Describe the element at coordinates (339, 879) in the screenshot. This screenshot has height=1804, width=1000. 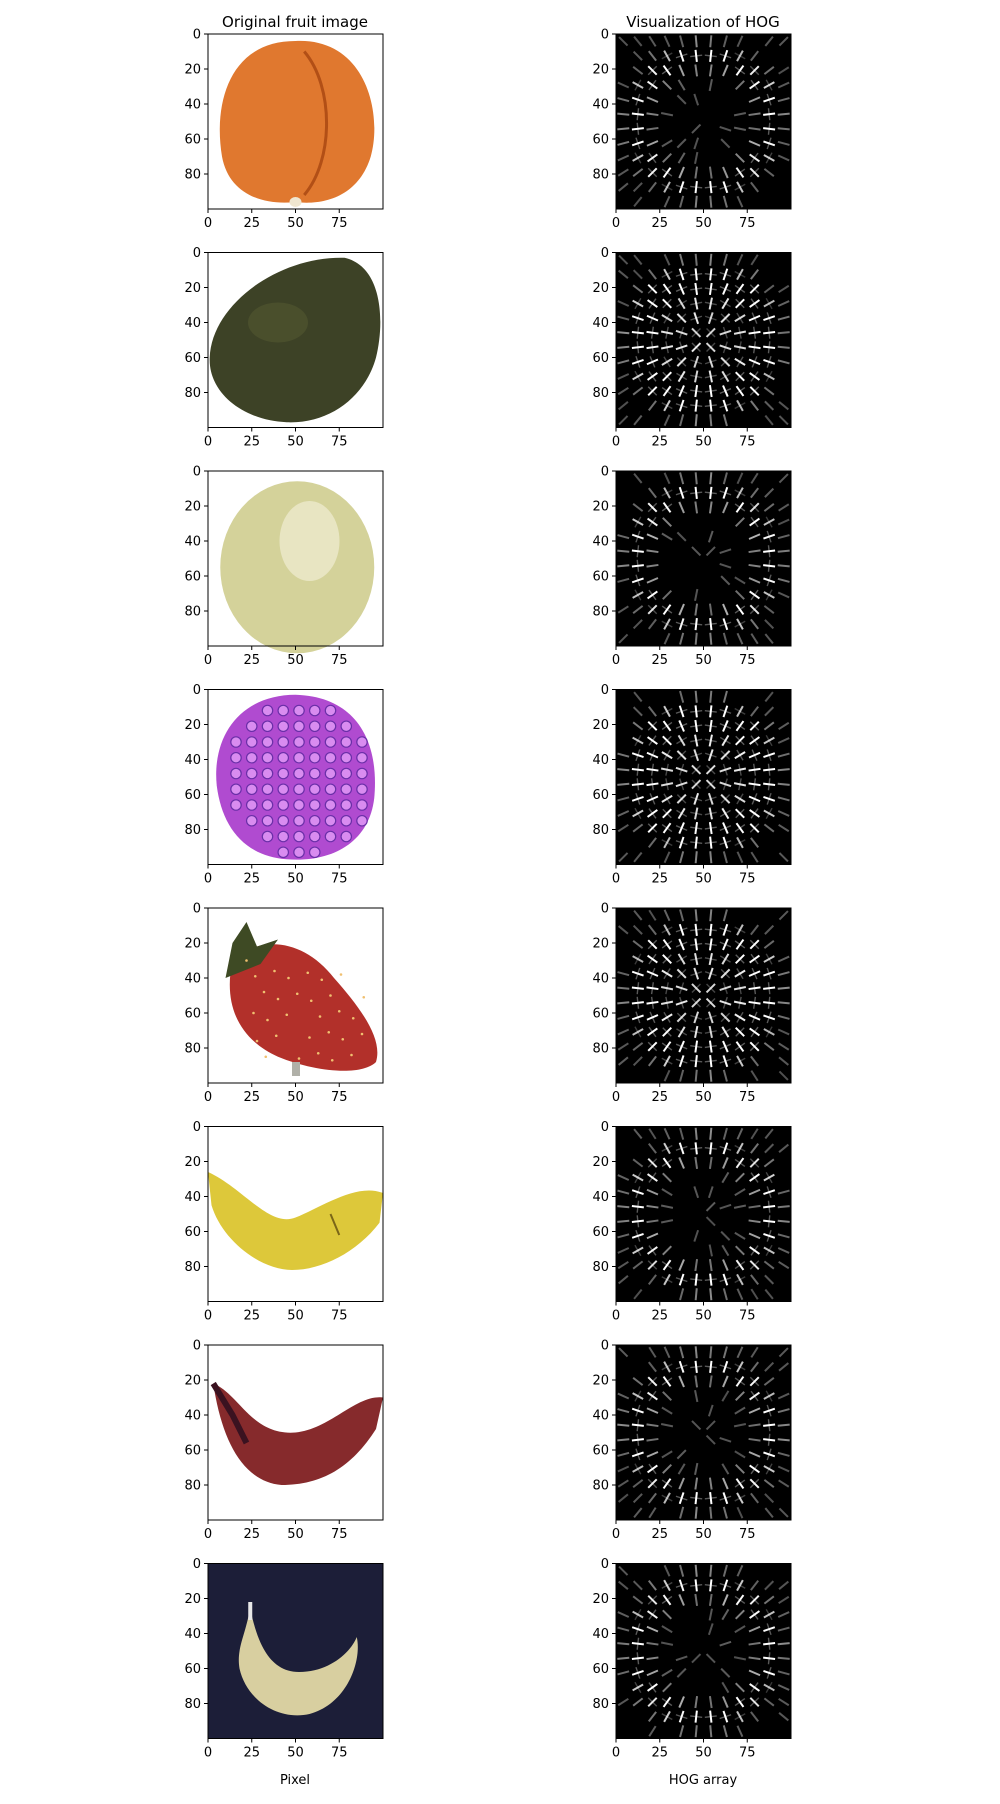
I see `x-tick-label: 75` at that location.